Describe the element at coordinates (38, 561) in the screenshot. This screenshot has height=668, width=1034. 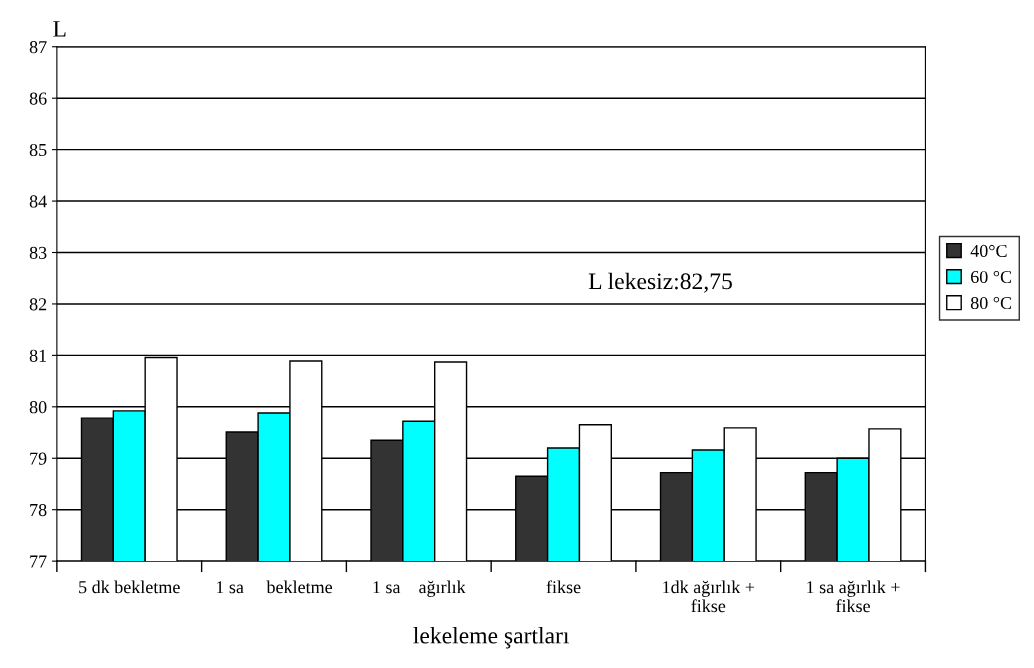
I see `y-tick-label: 77` at that location.